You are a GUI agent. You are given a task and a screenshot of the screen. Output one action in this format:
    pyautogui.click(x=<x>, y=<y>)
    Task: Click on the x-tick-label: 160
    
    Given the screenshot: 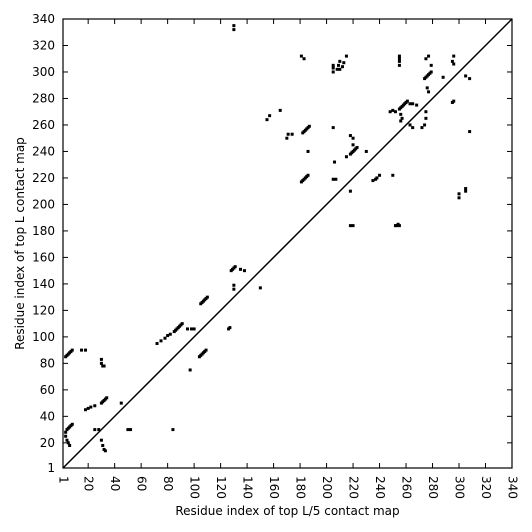 What is the action you would take?
    pyautogui.click(x=274, y=487)
    